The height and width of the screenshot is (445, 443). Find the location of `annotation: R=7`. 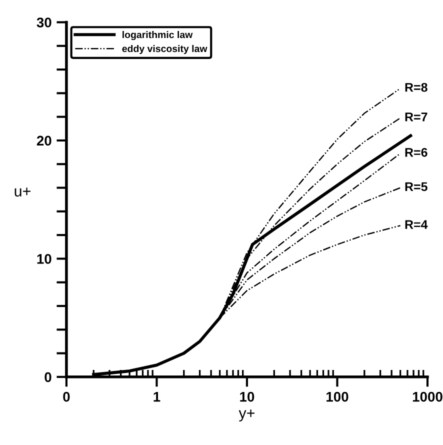

annotation: R=7 is located at coordinates (416, 117).